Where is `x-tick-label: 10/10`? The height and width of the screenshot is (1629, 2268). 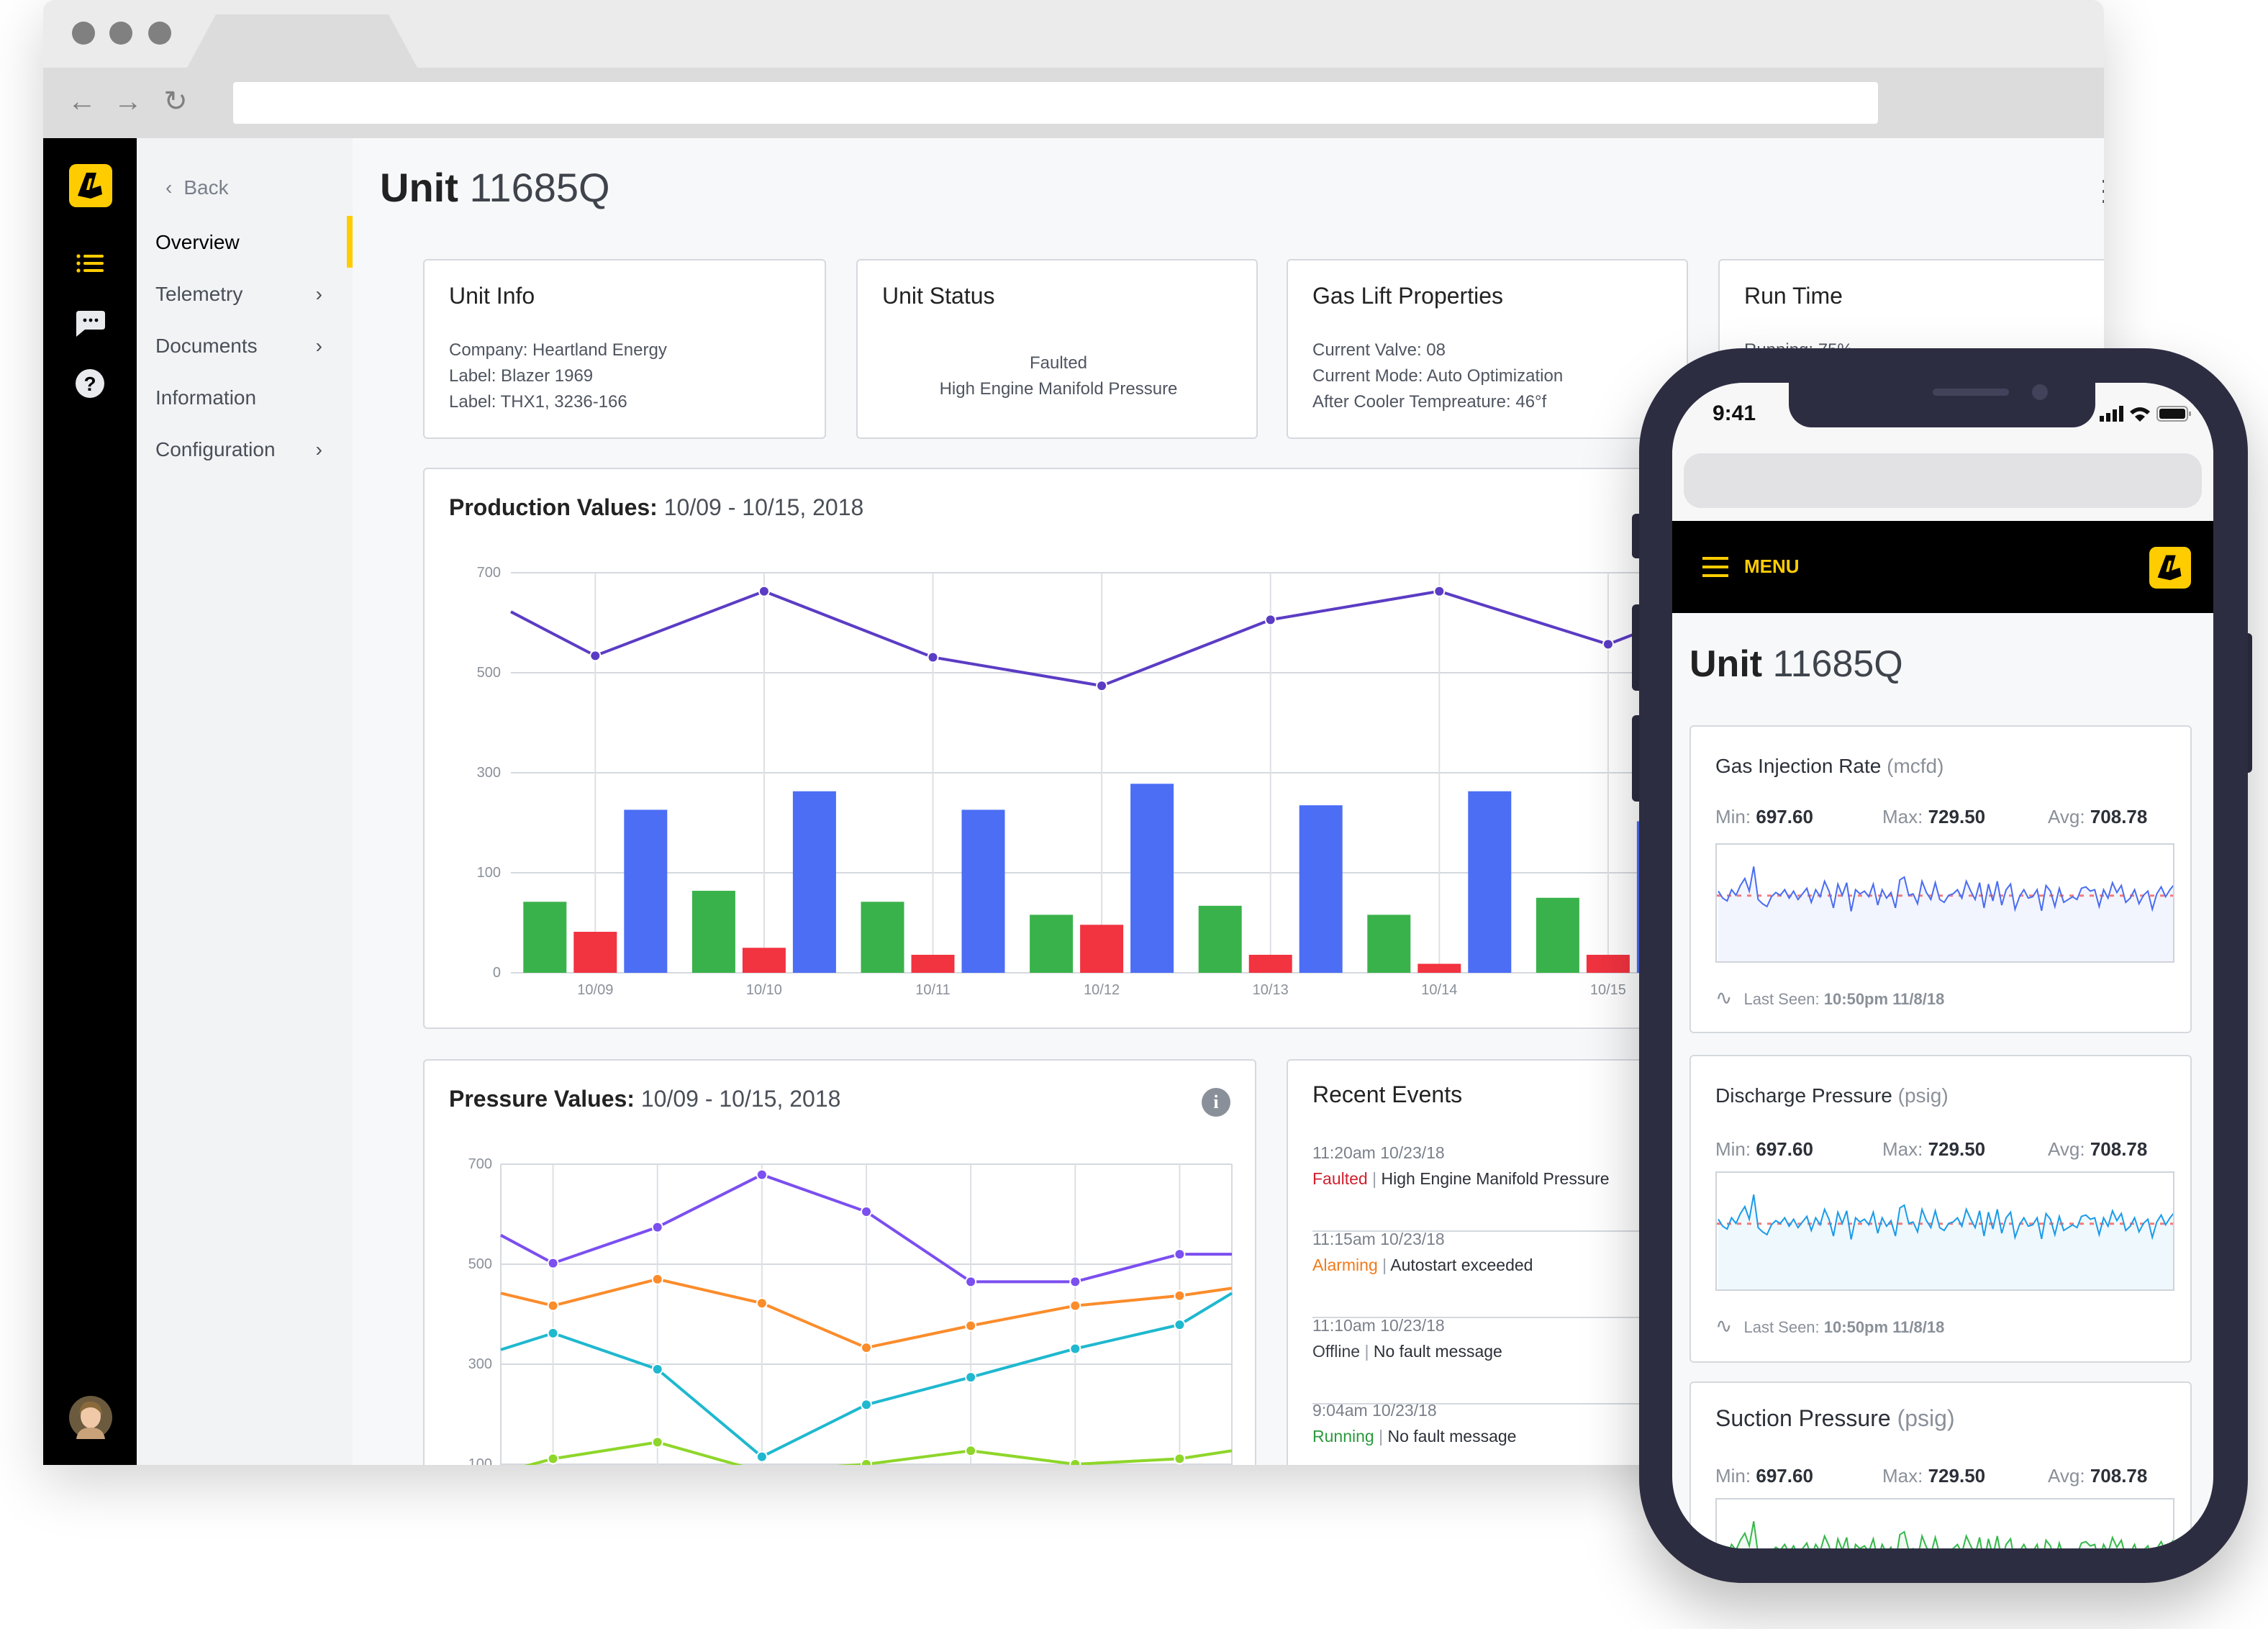
x-tick-label: 10/10 is located at coordinates (764, 990).